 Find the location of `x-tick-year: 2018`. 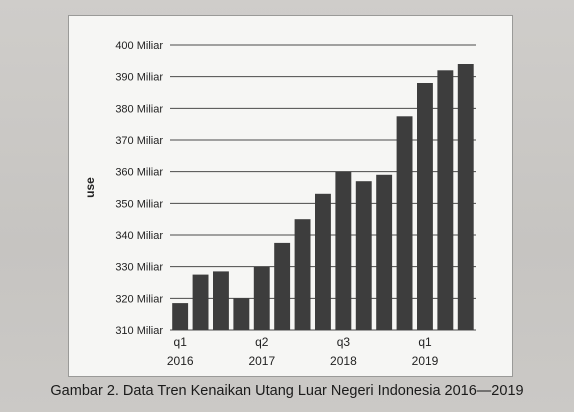

x-tick-year: 2018 is located at coordinates (343, 361).